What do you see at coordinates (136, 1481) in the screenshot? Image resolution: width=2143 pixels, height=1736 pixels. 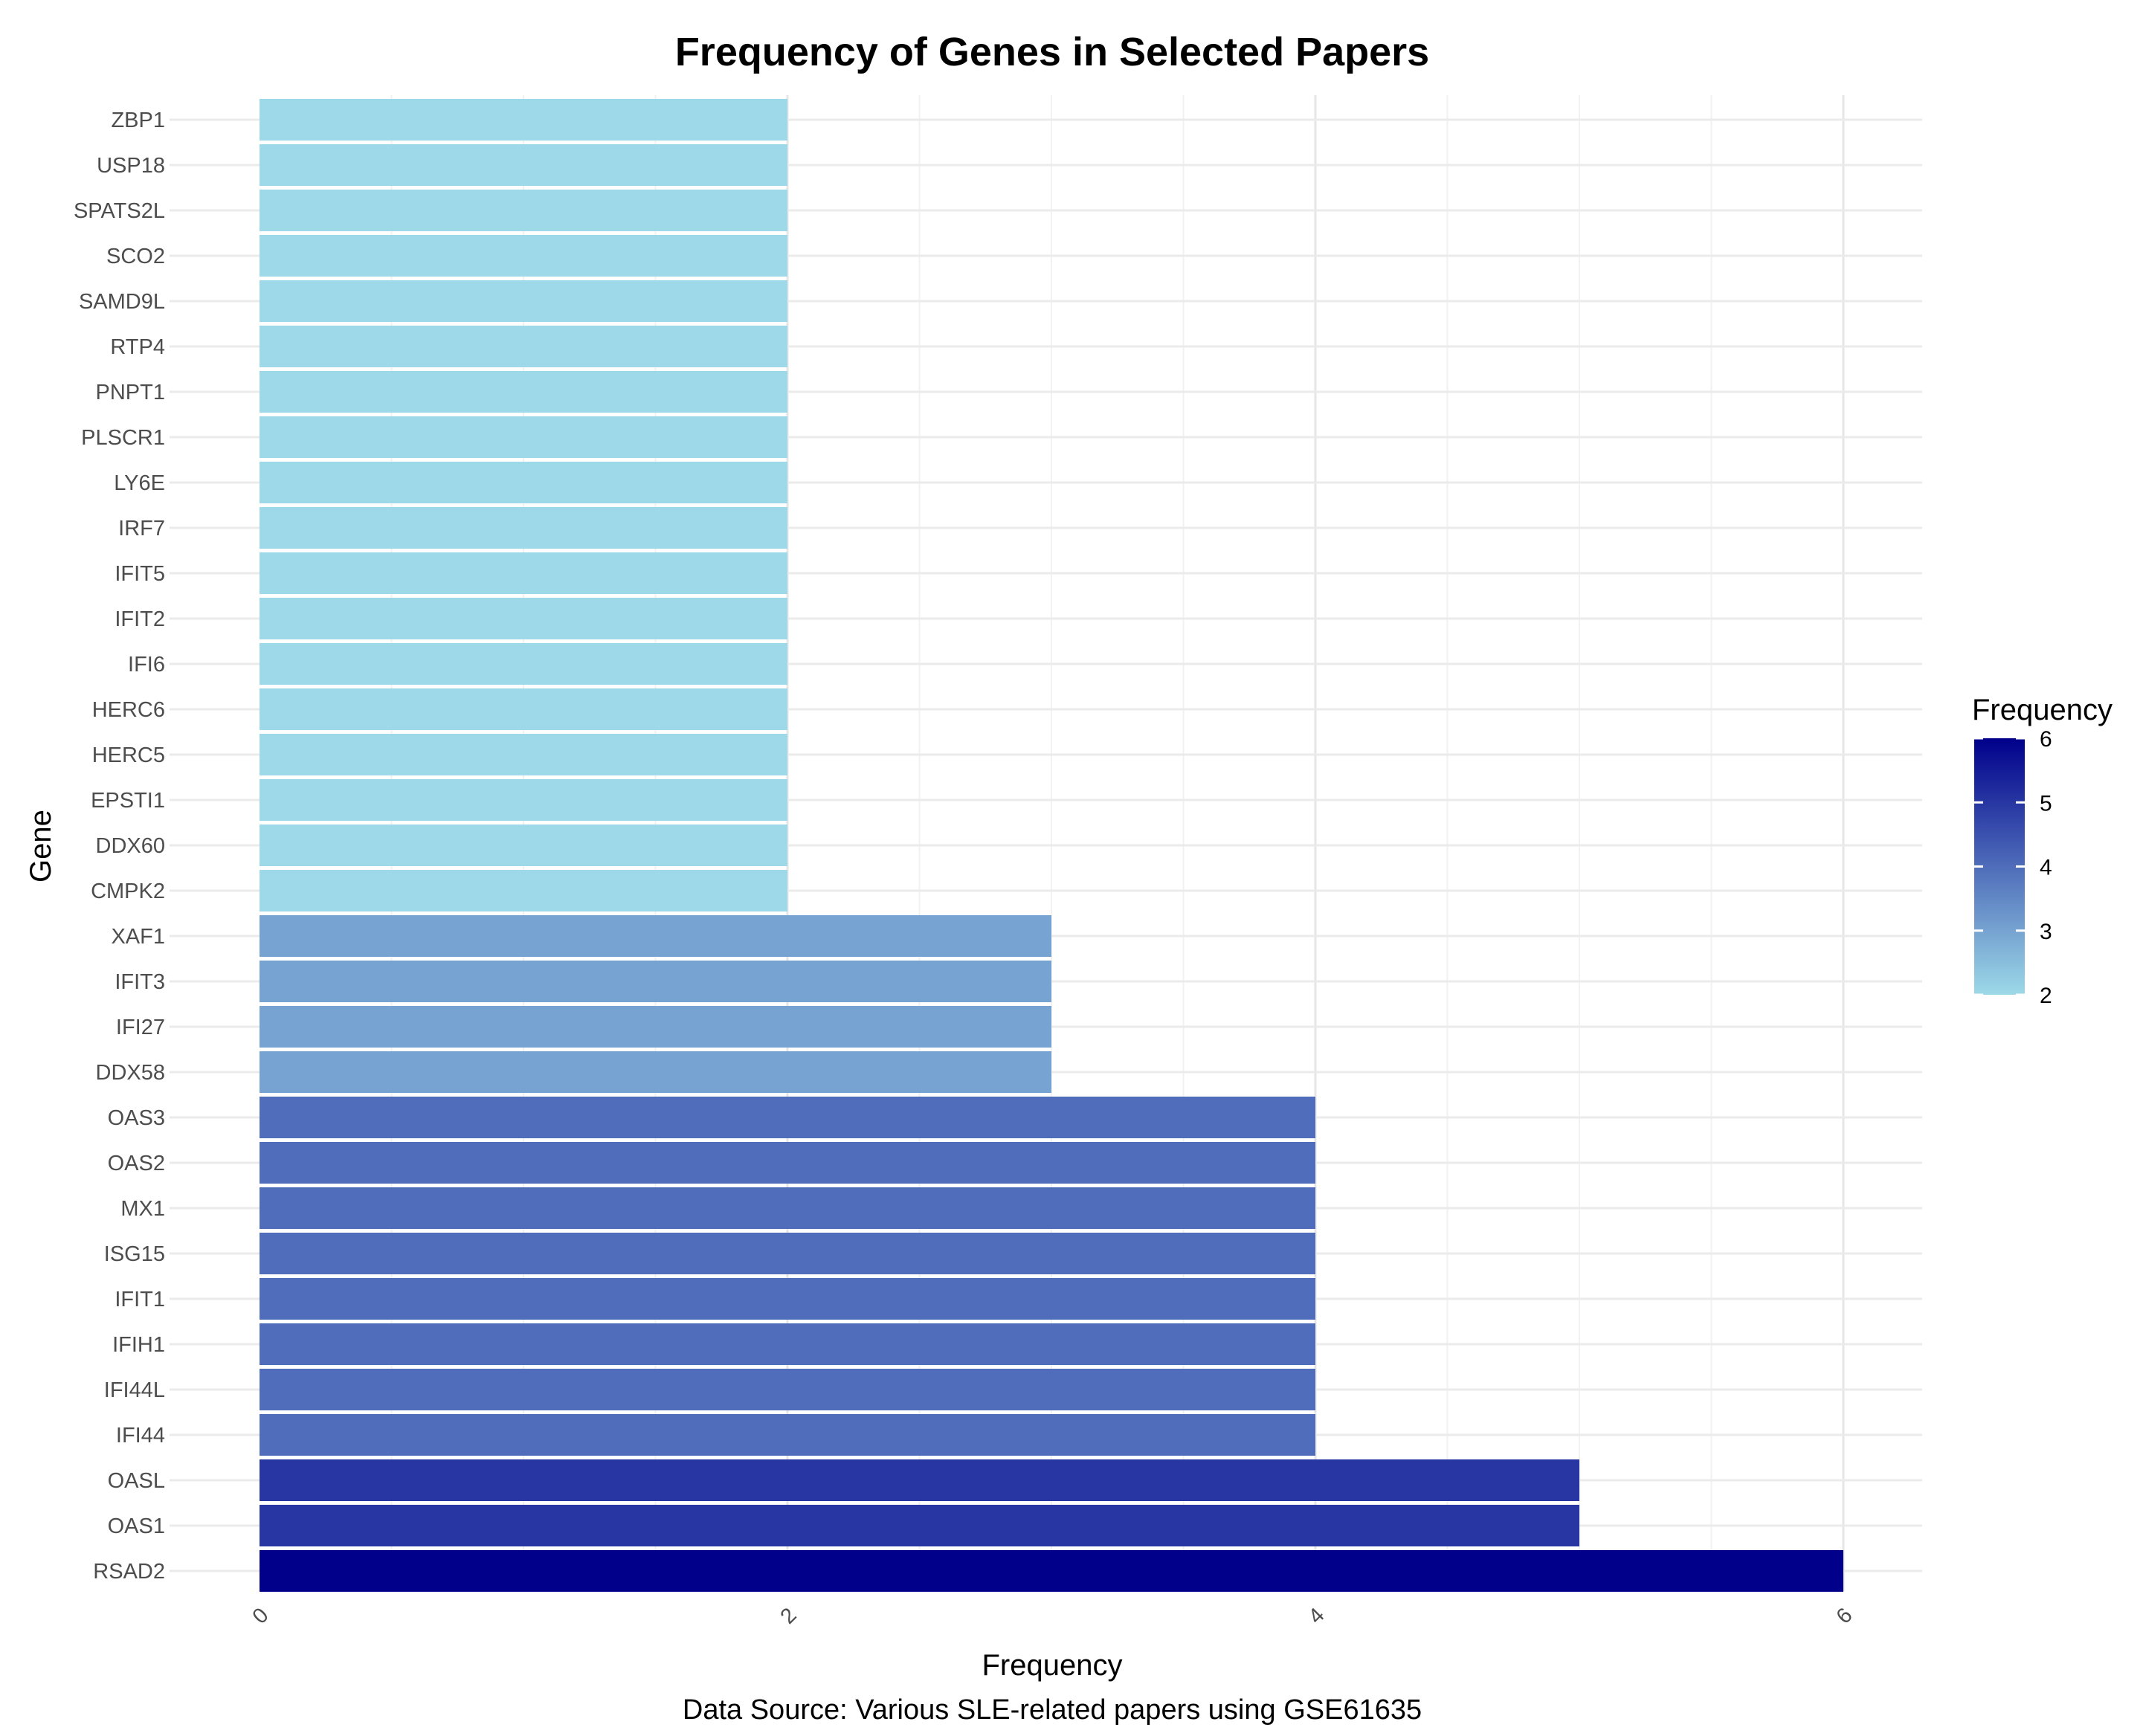 I see `y-tick-label: OASL` at bounding box center [136, 1481].